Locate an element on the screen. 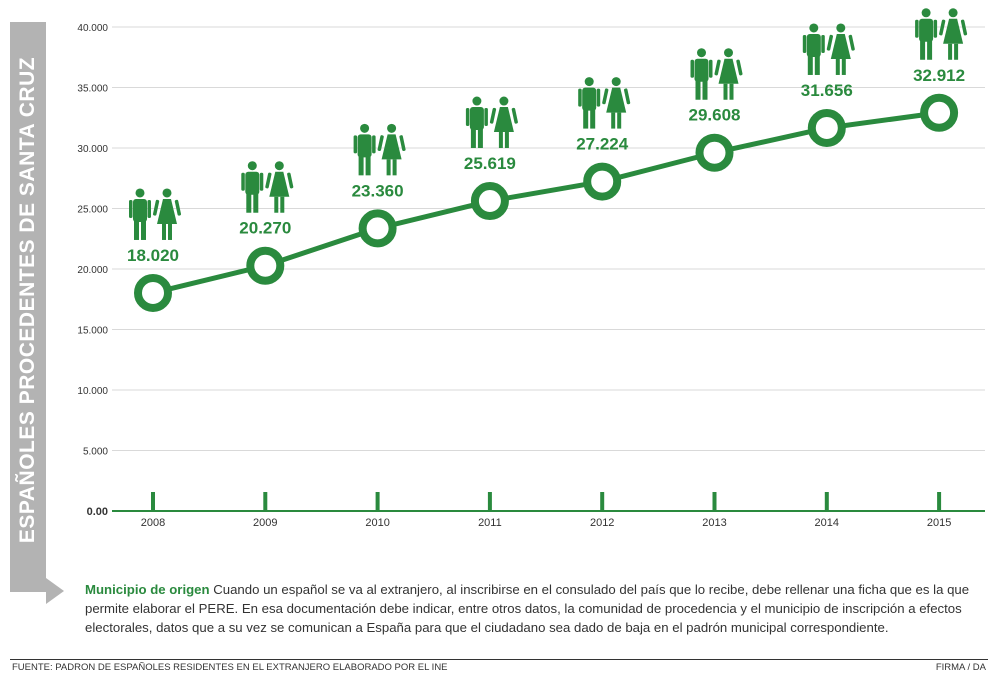  x-tick-label: 2013 is located at coordinates (714, 523).